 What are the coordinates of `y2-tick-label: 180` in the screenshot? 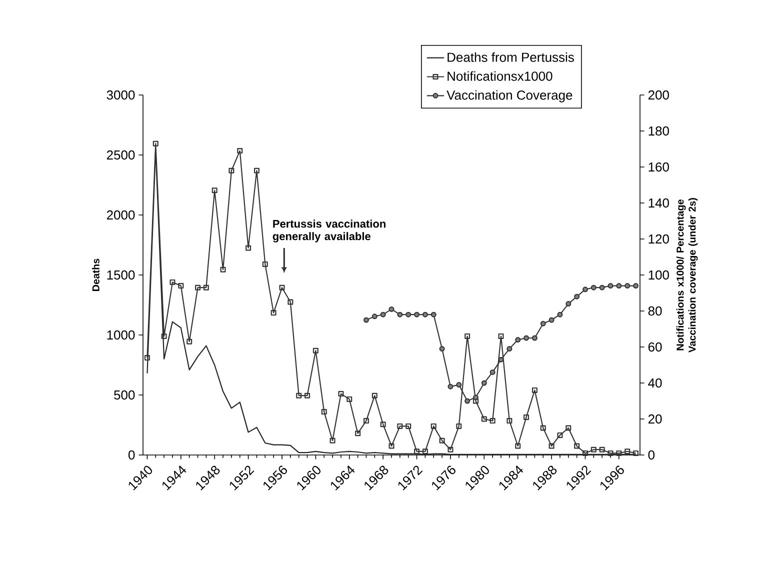 It's located at (658, 131).